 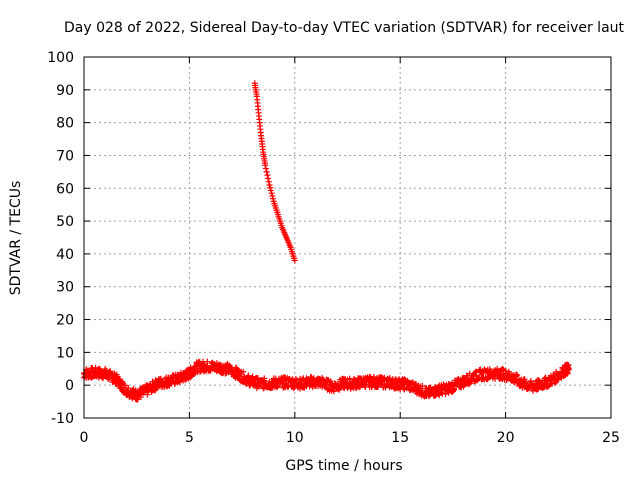 I want to click on x-tick-label: 25, so click(x=611, y=438).